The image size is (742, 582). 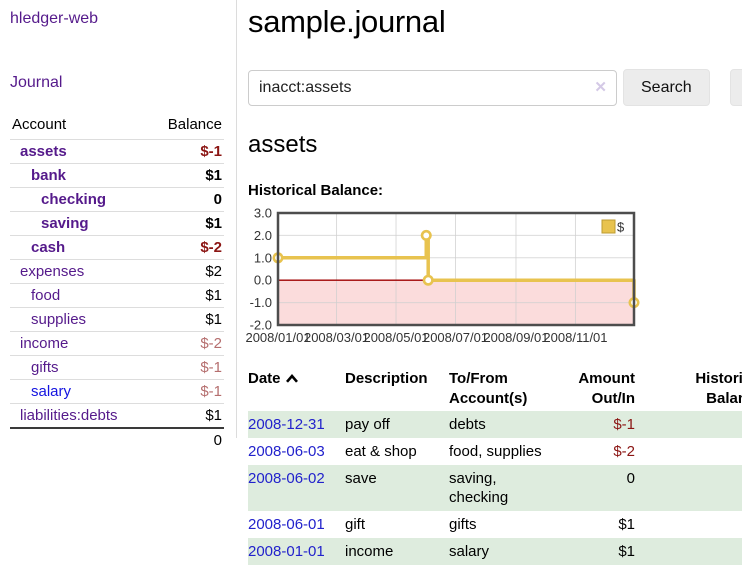 I want to click on help-button: ?, so click(x=735, y=87).